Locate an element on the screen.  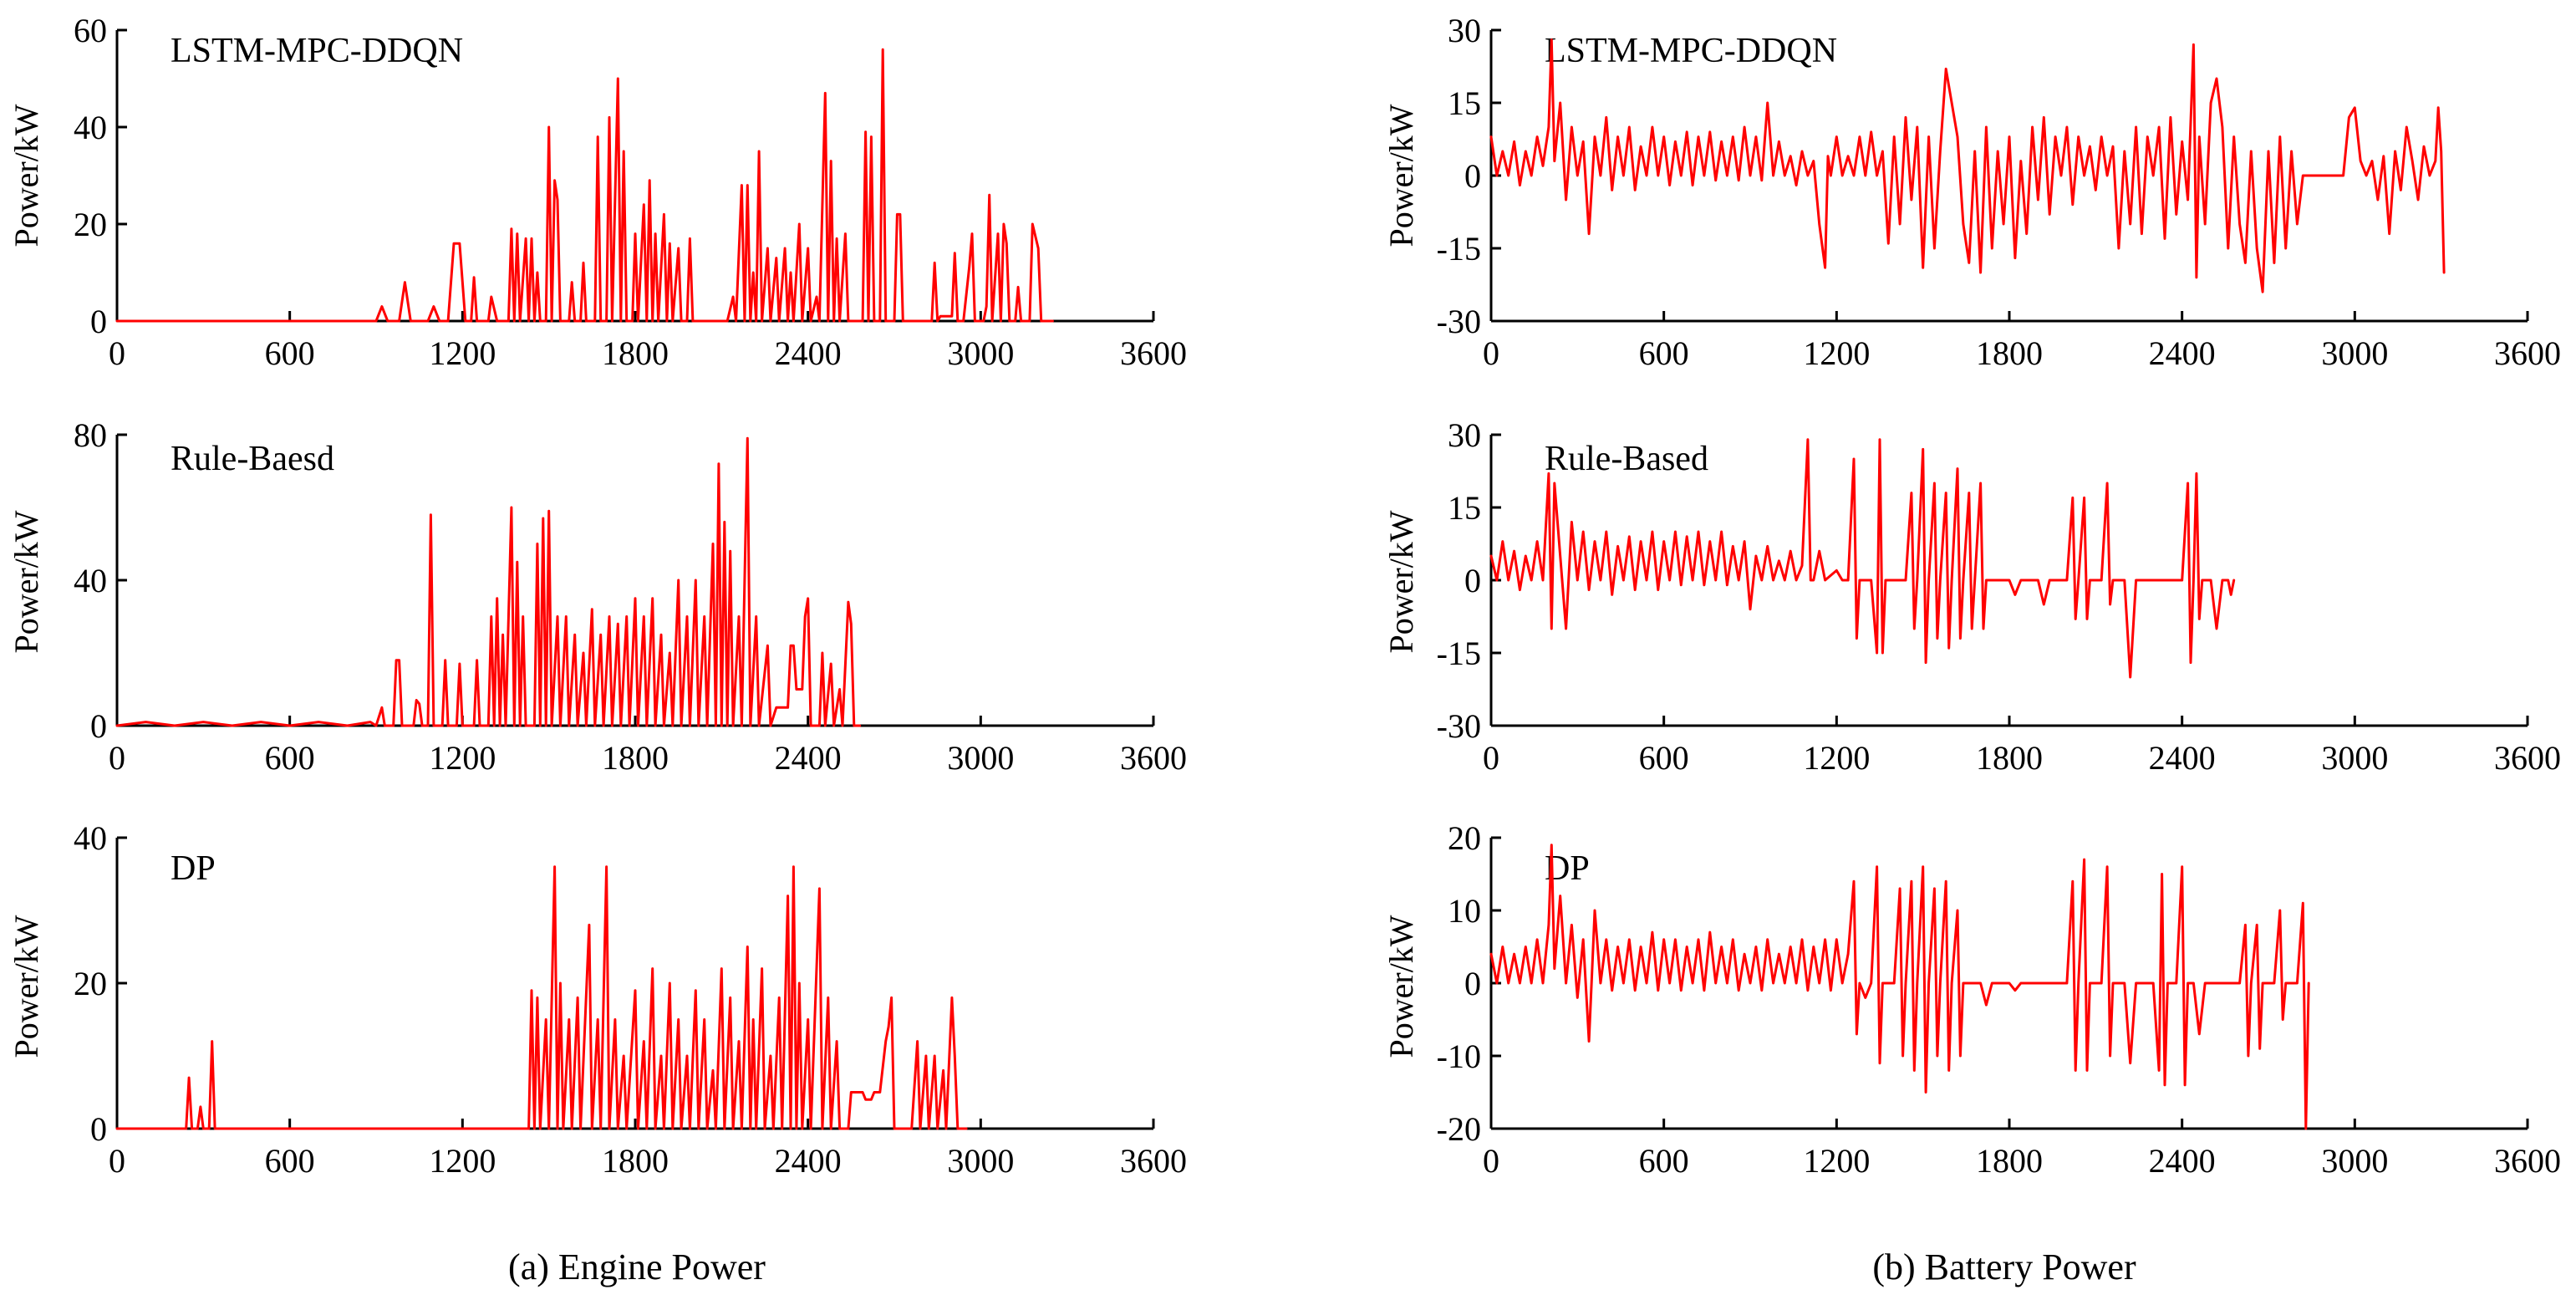
battery-dp-x-tick-label: 3000 is located at coordinates (2354, 1161).